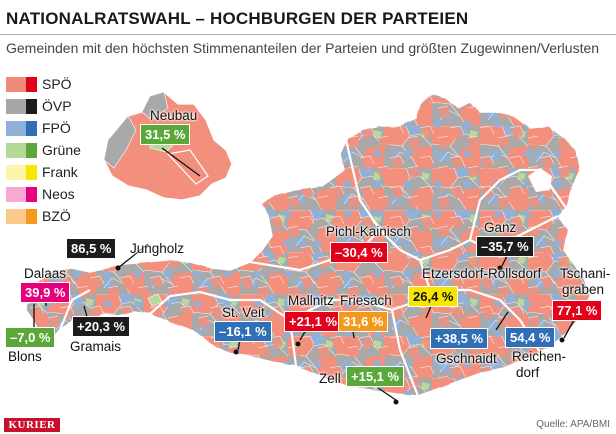 Image resolution: width=616 pixels, height=434 pixels. Describe the element at coordinates (165, 134) in the screenshot. I see `value-neubau: 31,5 %` at that location.